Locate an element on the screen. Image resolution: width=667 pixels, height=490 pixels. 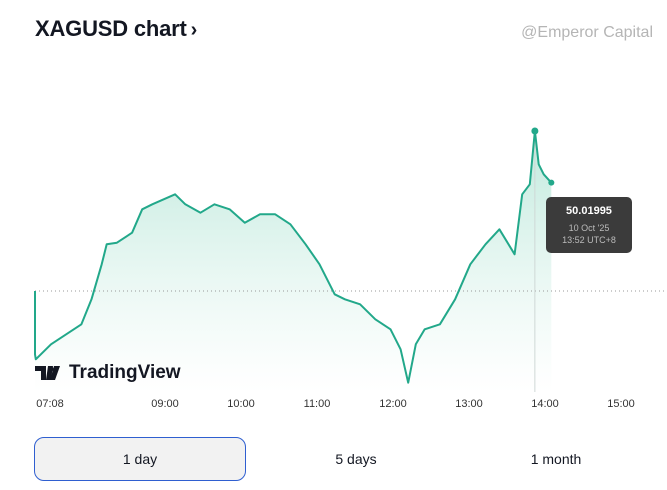
x-tick-label: 14:00 is located at coordinates (545, 404).